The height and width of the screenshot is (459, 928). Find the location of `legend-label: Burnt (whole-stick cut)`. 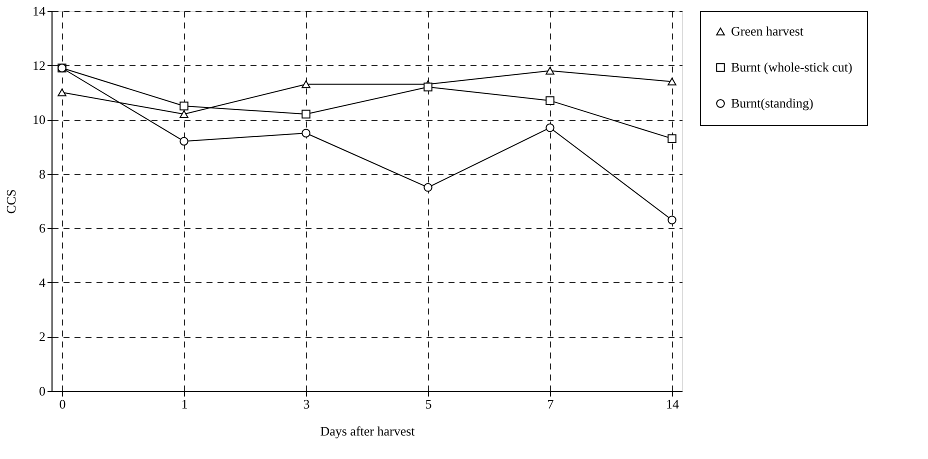

legend-label: Burnt (whole-stick cut) is located at coordinates (791, 67).